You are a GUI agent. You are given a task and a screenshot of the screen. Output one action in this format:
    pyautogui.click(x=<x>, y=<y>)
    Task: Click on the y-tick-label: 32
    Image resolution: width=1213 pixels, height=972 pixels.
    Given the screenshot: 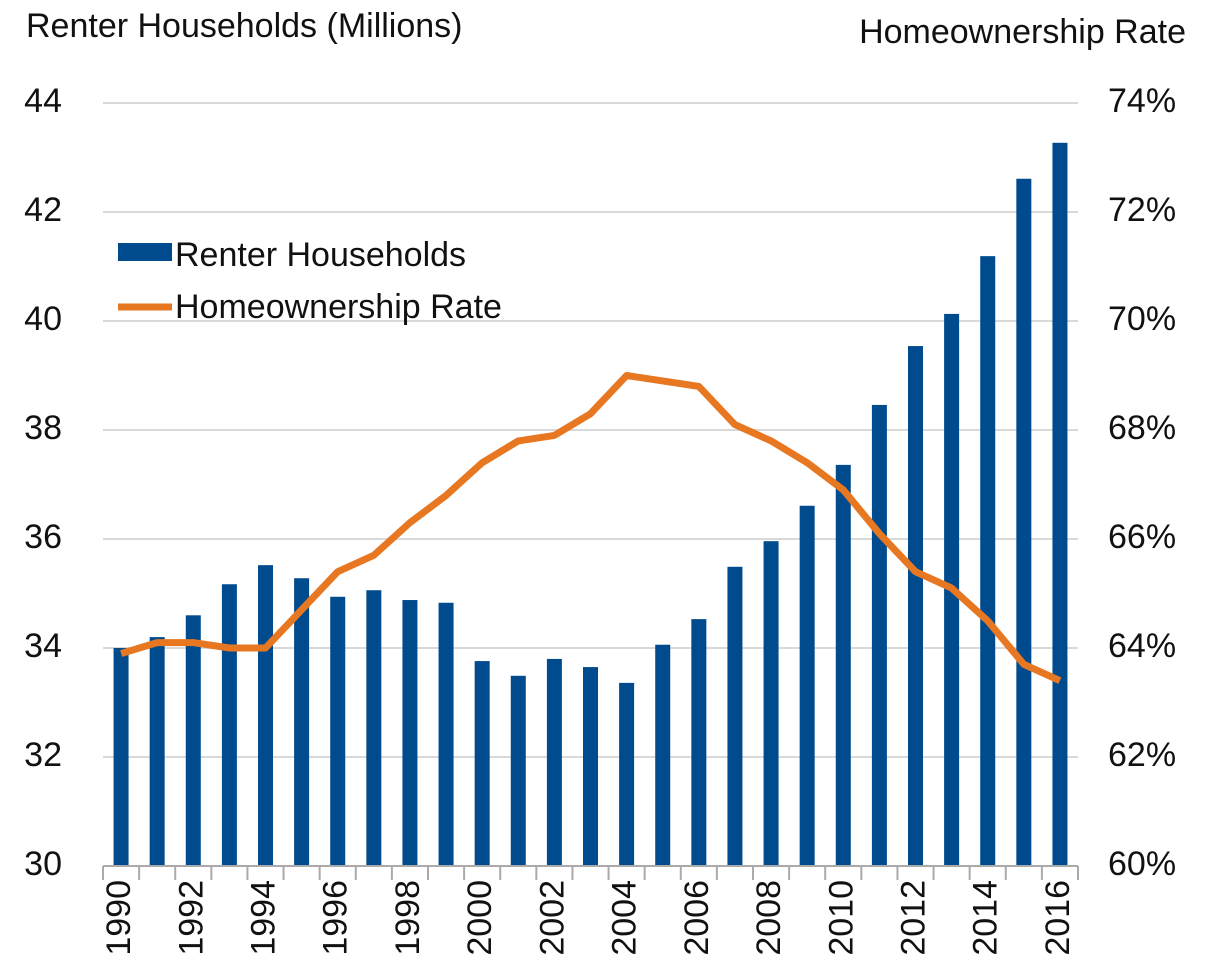 What is the action you would take?
    pyautogui.click(x=43, y=755)
    